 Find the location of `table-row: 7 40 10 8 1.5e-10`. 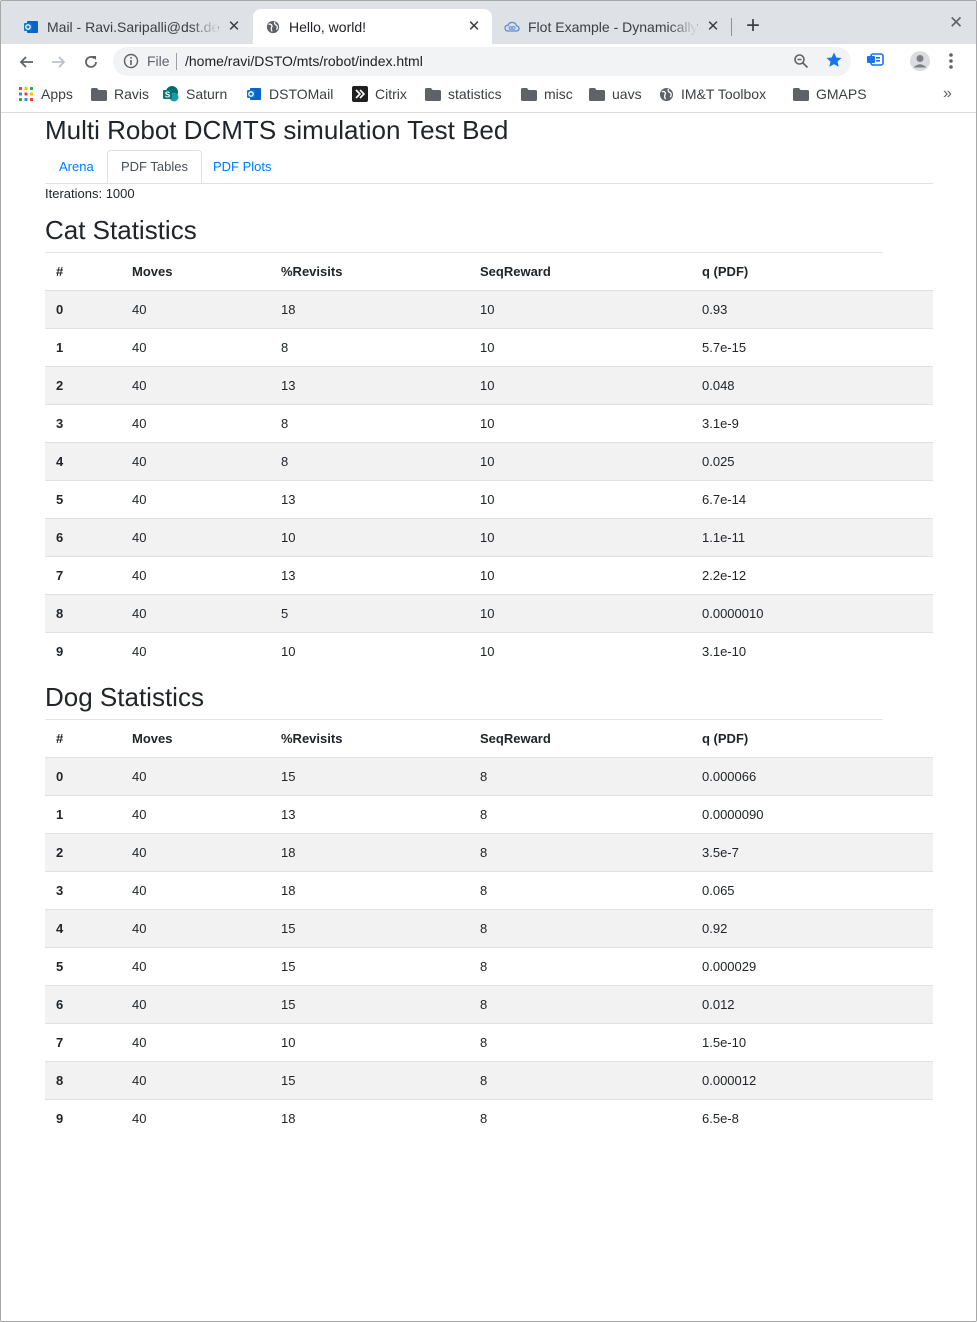

table-row: 7 40 10 8 1.5e-10 is located at coordinates (489, 1042).